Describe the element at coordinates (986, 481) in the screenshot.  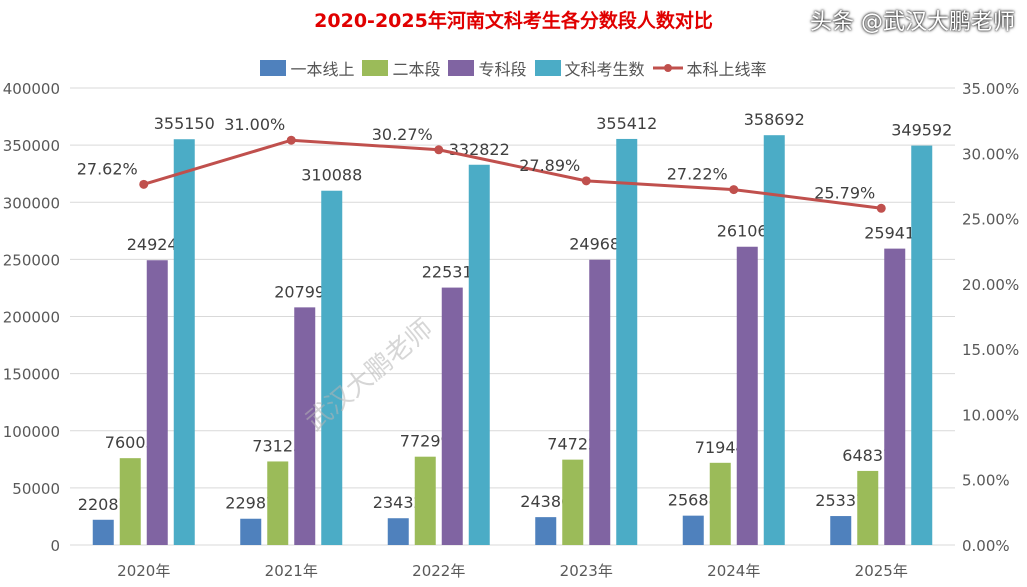
I see `y2-tick-label: 5.00%` at that location.